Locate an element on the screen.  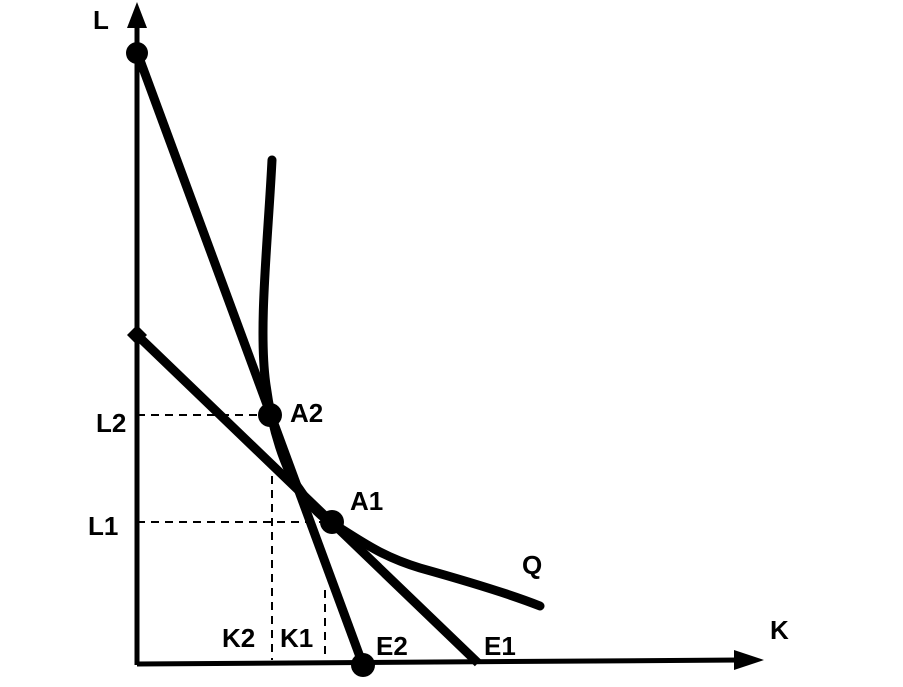
y-axis-arrow is located at coordinates (137, 15).